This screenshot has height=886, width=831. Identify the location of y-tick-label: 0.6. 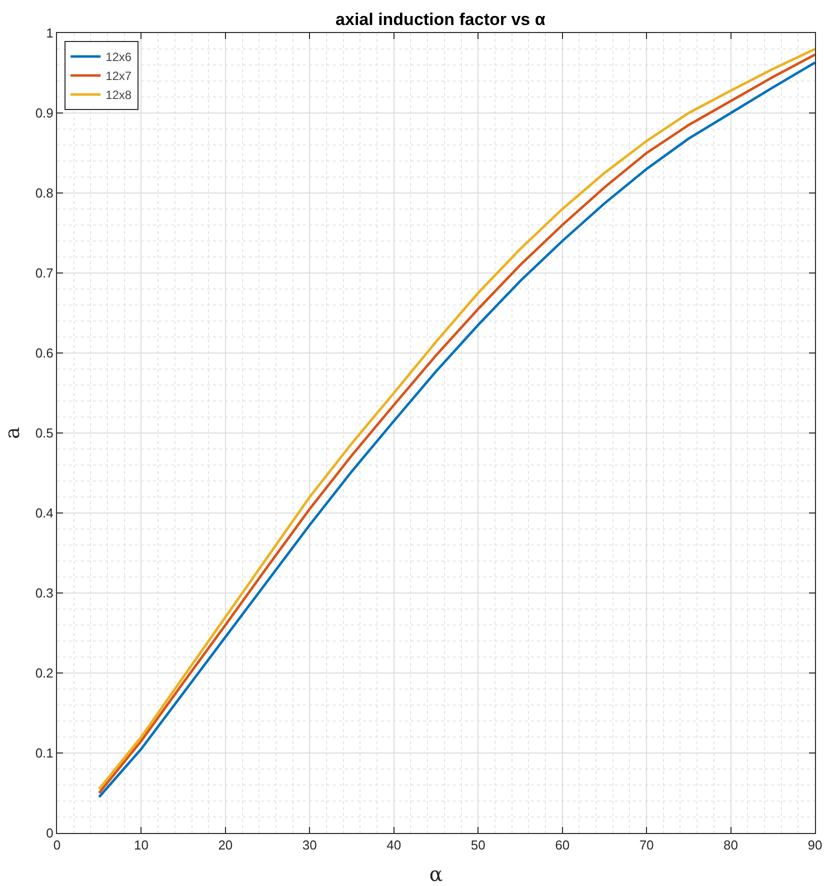
(44, 353).